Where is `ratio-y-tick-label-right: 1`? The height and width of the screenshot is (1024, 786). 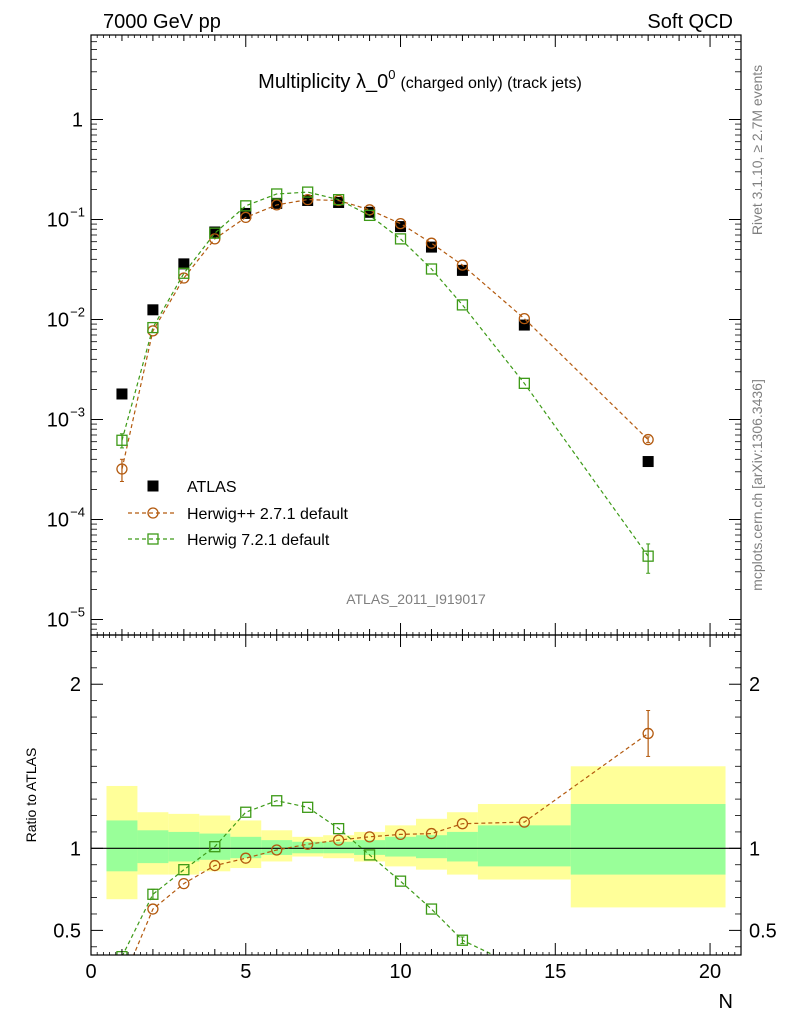
ratio-y-tick-label-right: 1 is located at coordinates (754, 849).